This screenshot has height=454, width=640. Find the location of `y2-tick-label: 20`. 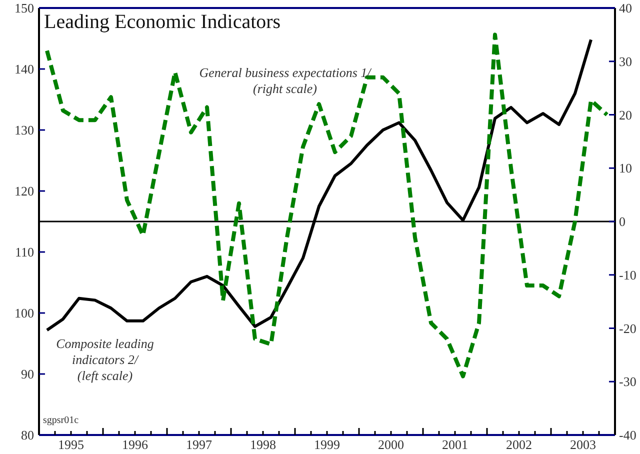

y2-tick-label: 20 is located at coordinates (625, 114).